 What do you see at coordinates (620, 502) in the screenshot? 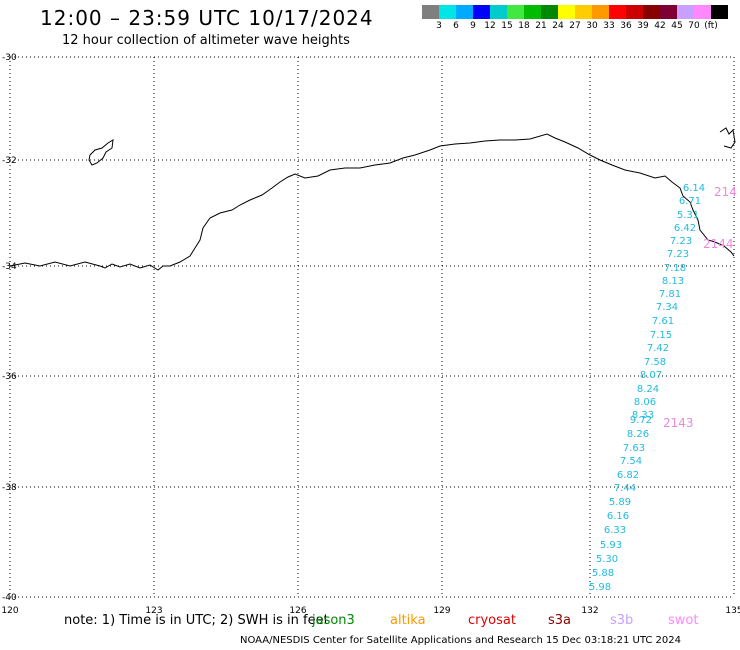
I see `wave-height-label: 5.89` at bounding box center [620, 502].